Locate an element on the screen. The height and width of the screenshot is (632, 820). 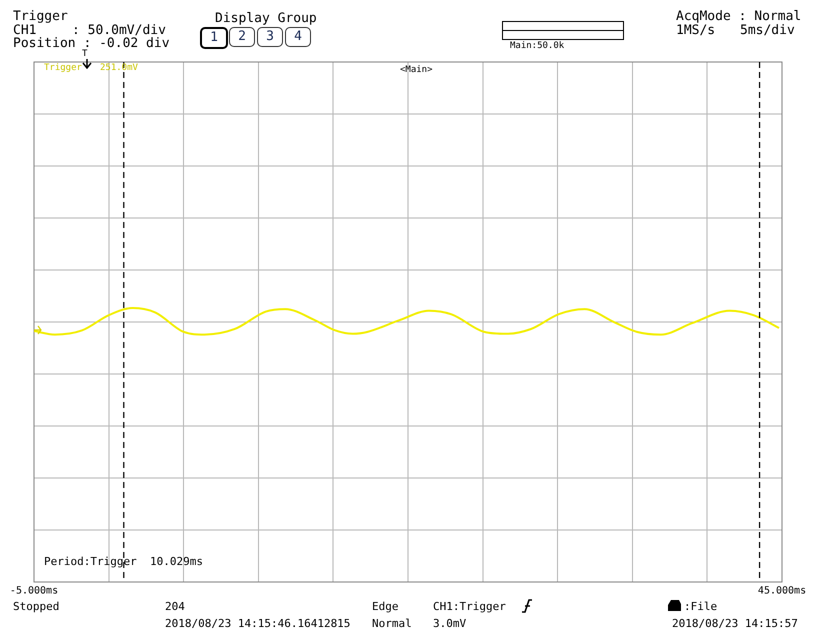
text: 1 is located at coordinates (214, 38).